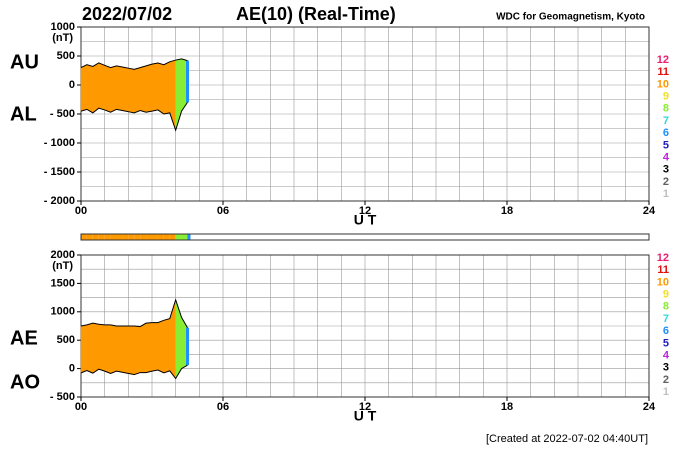 This screenshot has height=450, width=700. What do you see at coordinates (24, 338) in the screenshot?
I see `series-name: AE` at bounding box center [24, 338].